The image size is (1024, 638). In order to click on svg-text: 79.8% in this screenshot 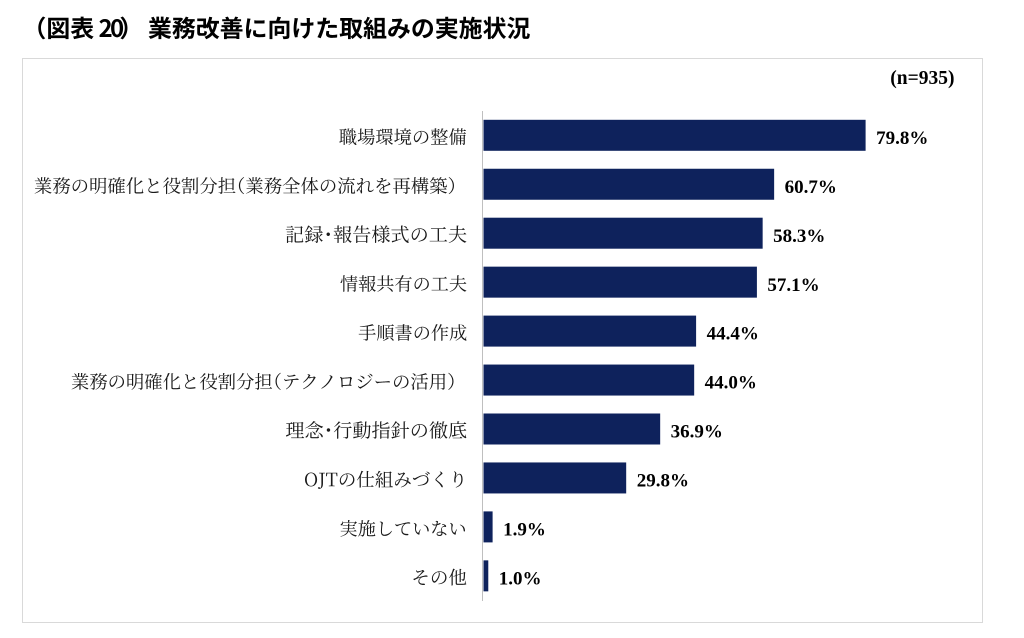, I will do `click(902, 138)`.